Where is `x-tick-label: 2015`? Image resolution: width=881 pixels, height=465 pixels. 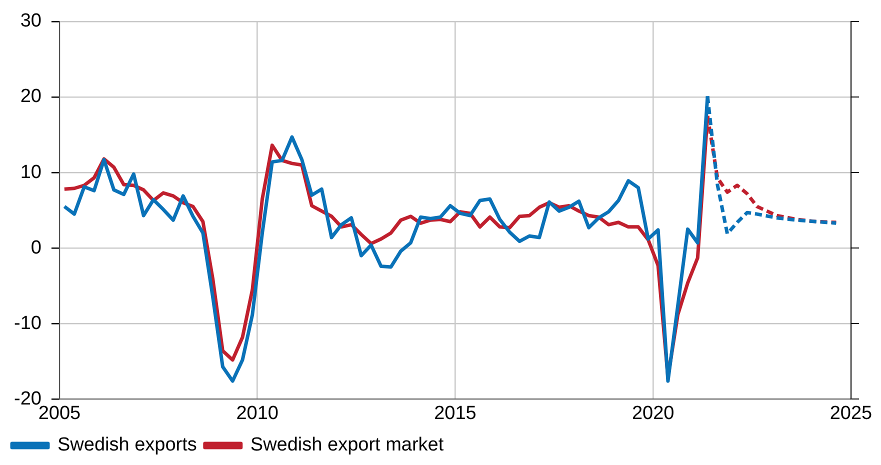
x-tick-label: 2015 is located at coordinates (455, 413).